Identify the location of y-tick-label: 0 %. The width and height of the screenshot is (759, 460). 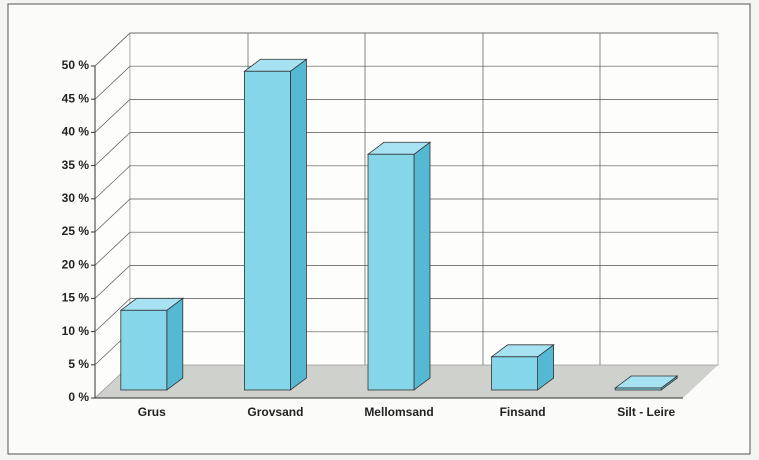
(78, 397).